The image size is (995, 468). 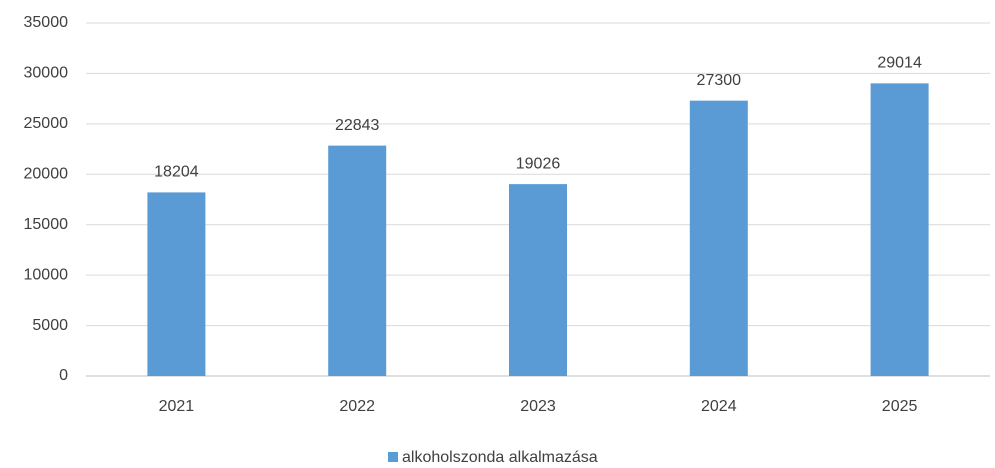 What do you see at coordinates (357, 406) in the screenshot?
I see `x-tick-label: 2022` at bounding box center [357, 406].